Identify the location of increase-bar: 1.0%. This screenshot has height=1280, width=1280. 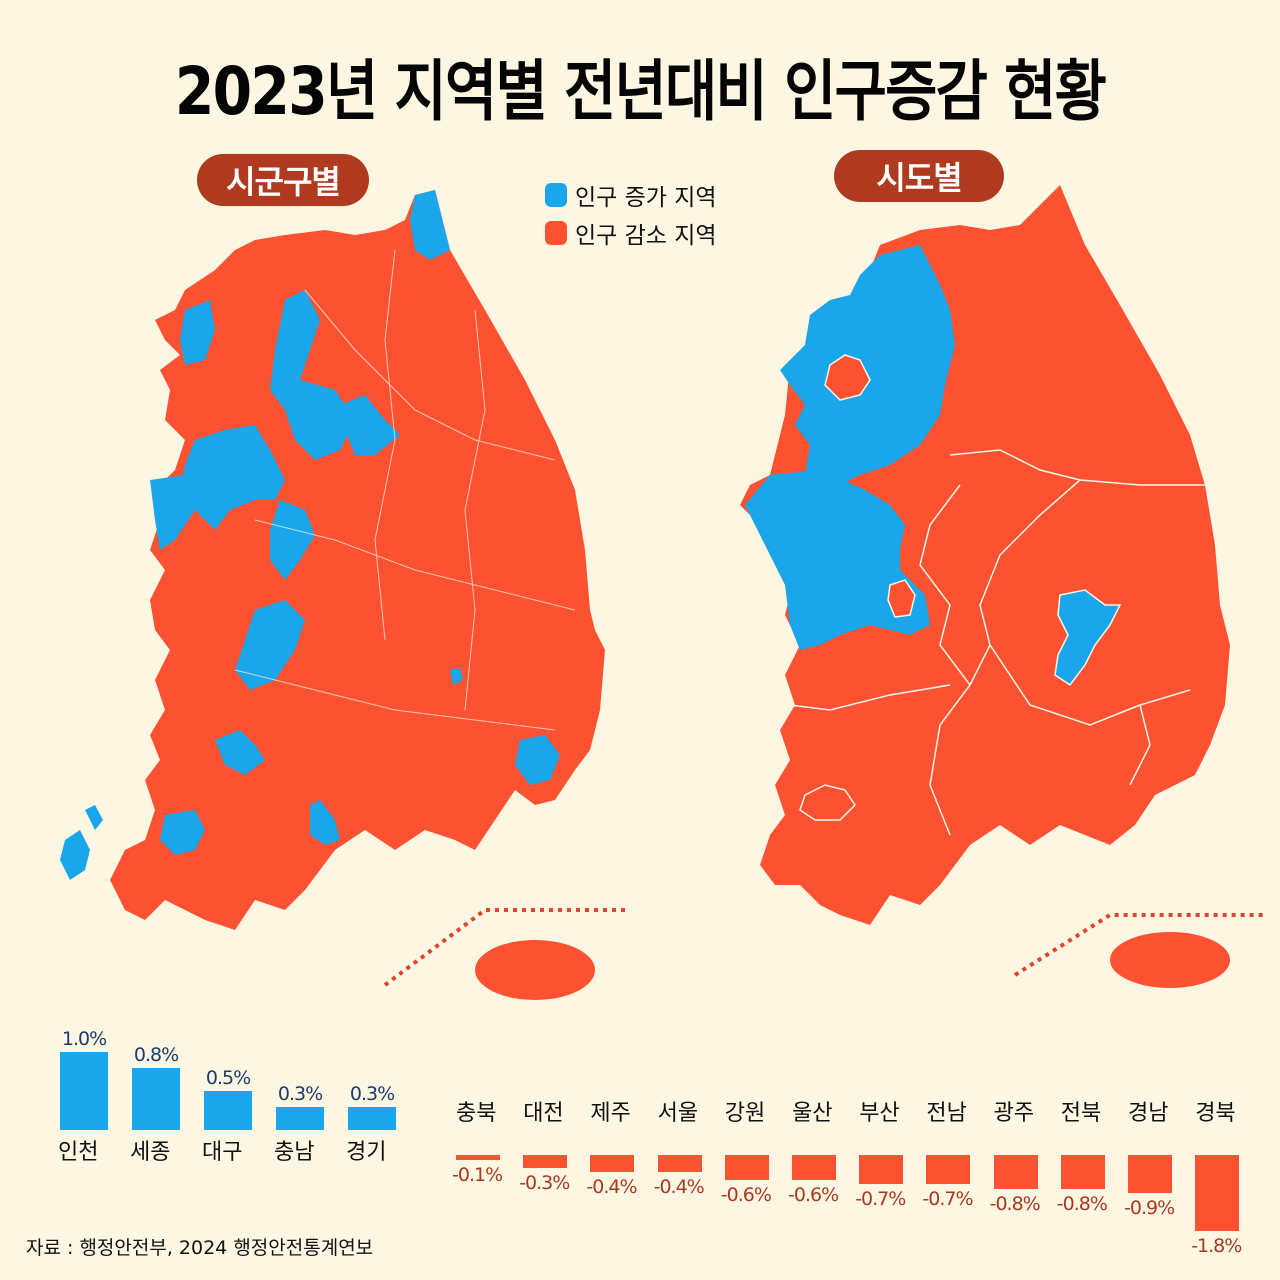
(84, 1079).